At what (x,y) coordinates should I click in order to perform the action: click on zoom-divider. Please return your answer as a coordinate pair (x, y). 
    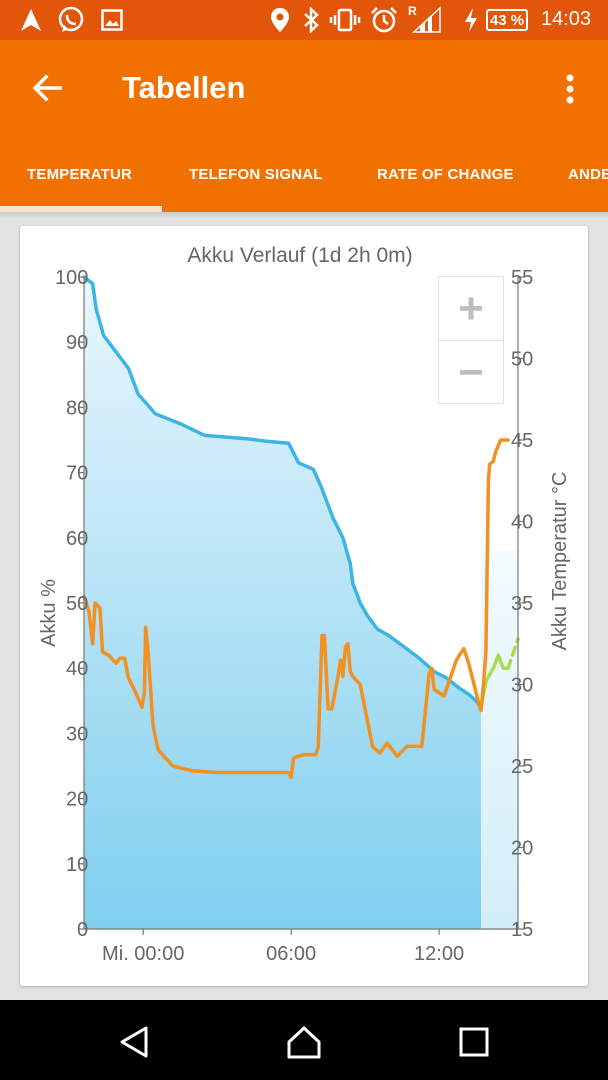
    Looking at the image, I should click on (471, 340).